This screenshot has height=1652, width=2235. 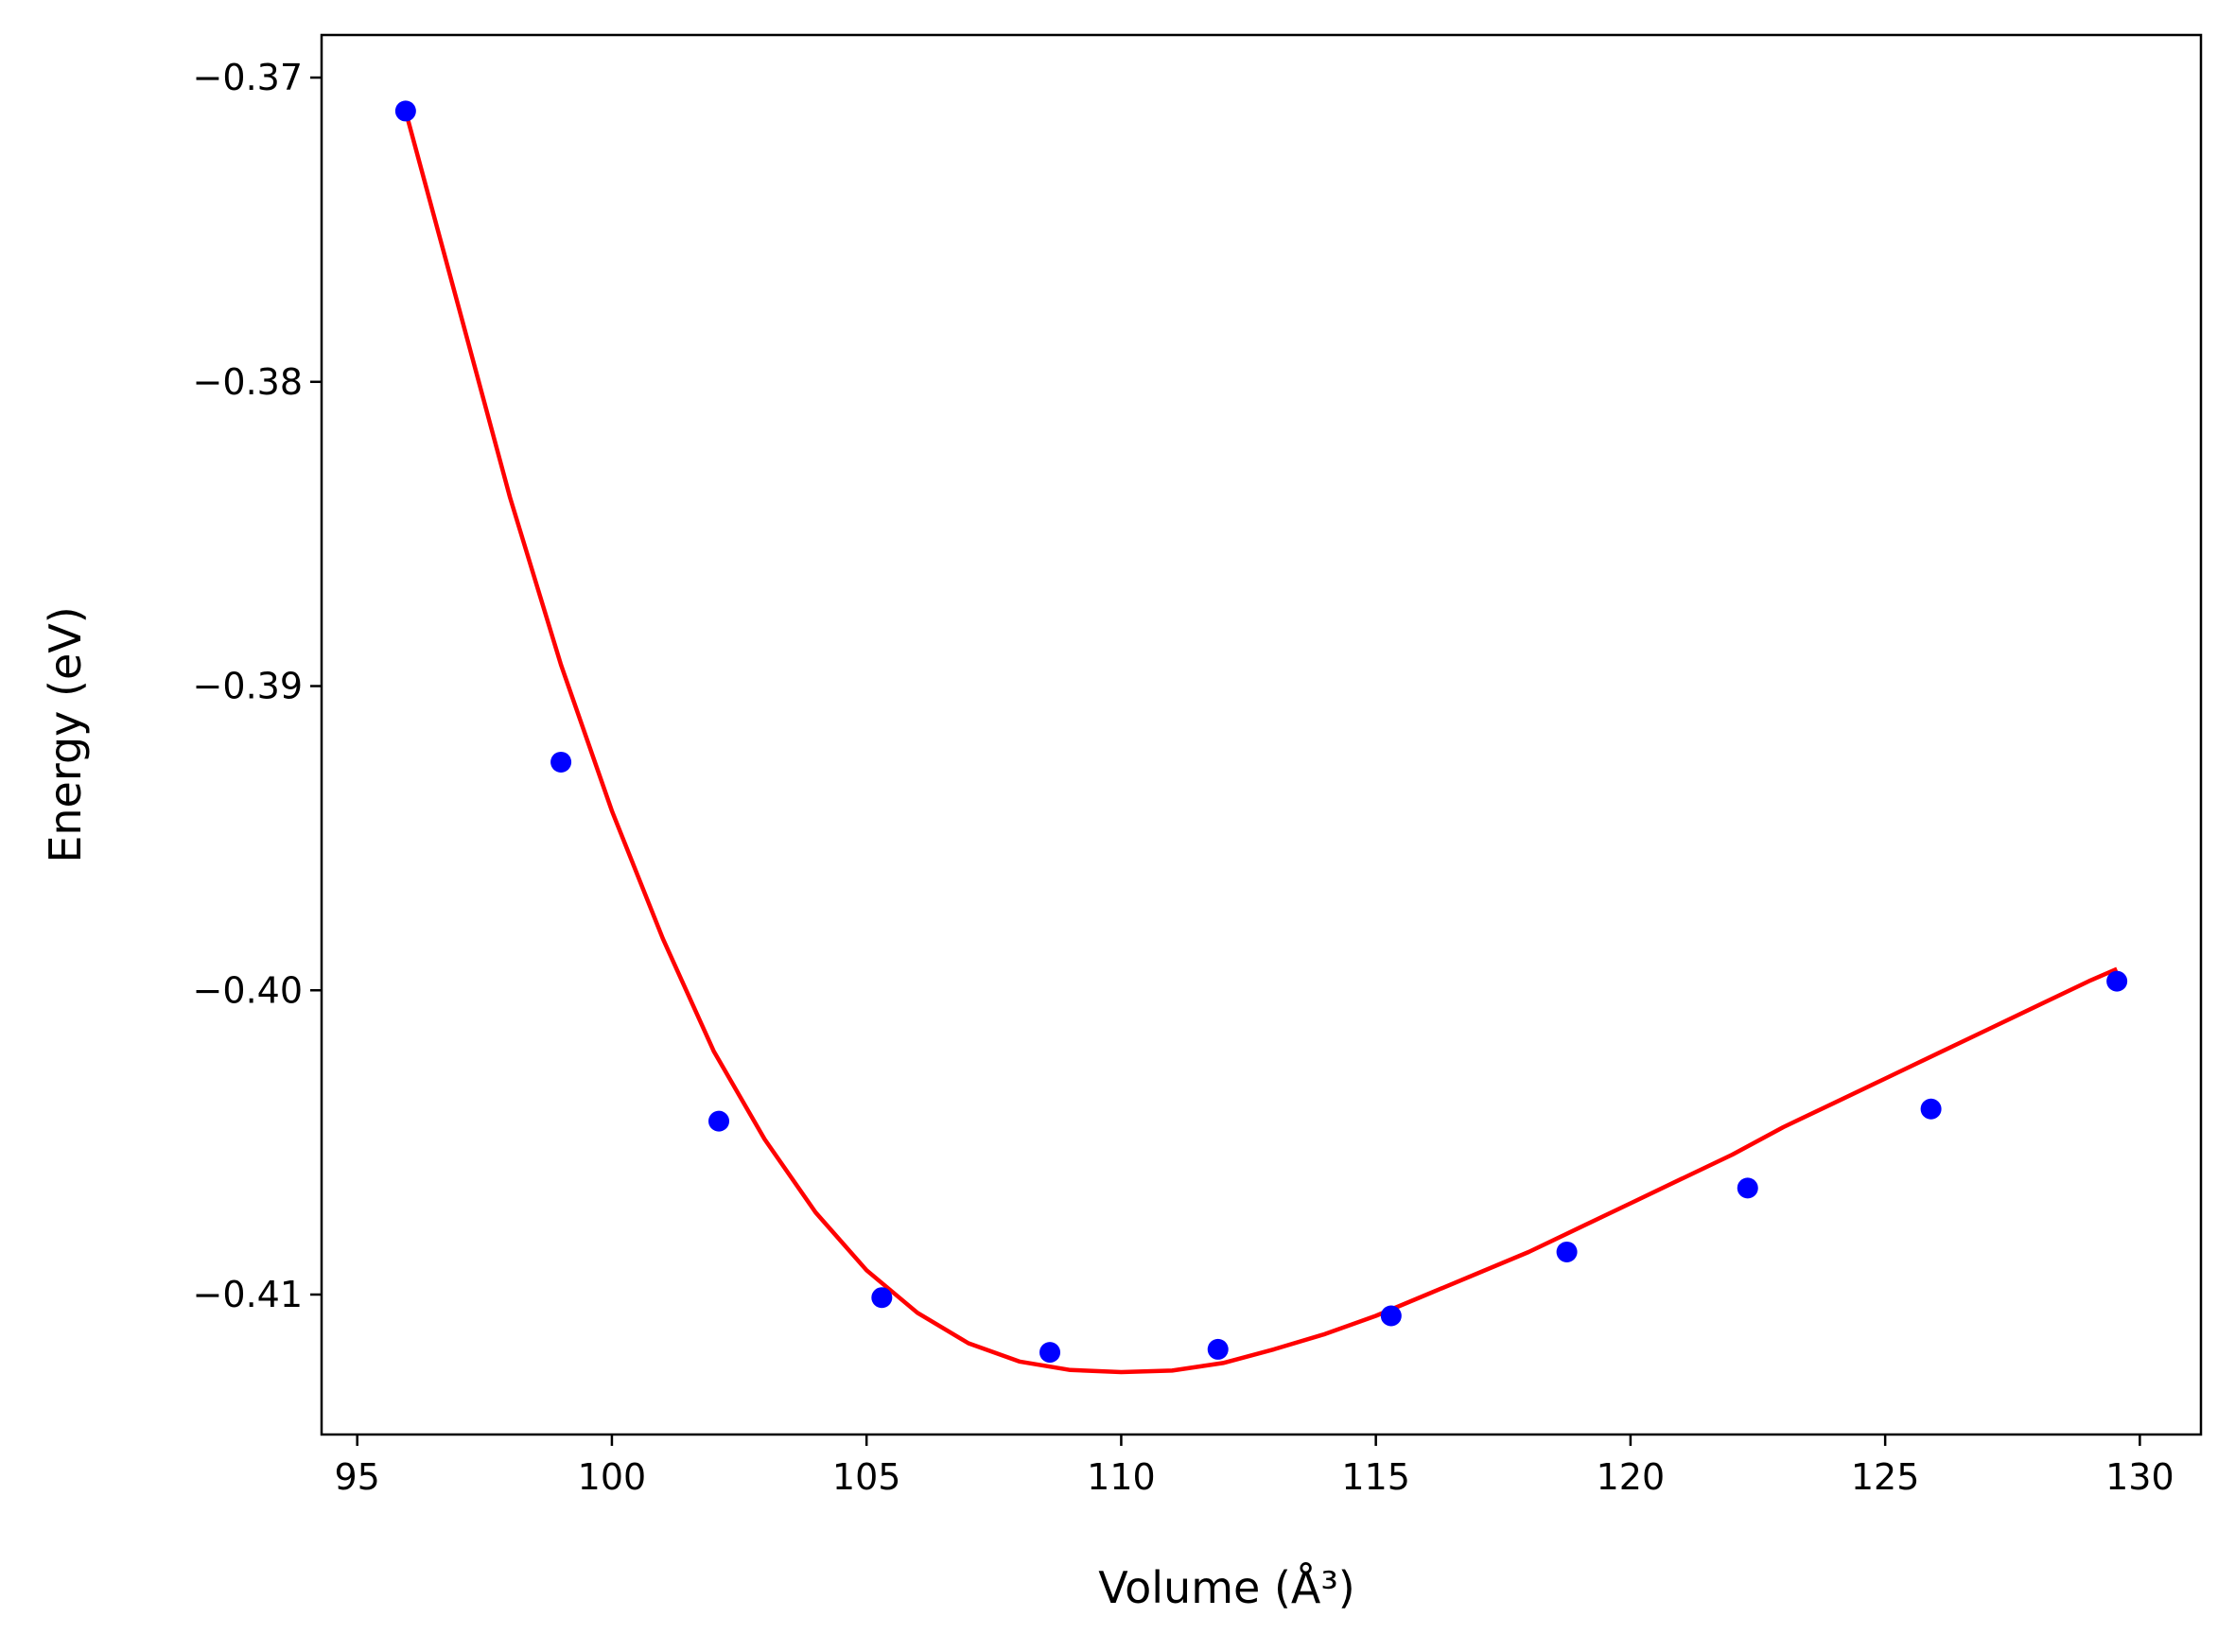 I want to click on y-axis-label: Energy (eV), so click(x=65, y=734).